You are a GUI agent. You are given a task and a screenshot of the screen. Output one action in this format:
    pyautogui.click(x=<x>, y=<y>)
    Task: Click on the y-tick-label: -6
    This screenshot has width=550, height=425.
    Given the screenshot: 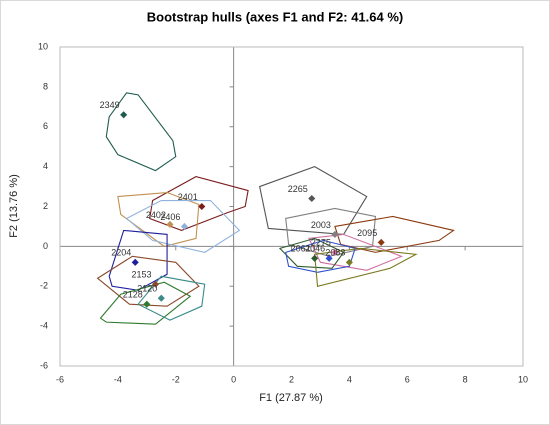 What is the action you would take?
    pyautogui.click(x=44, y=365)
    